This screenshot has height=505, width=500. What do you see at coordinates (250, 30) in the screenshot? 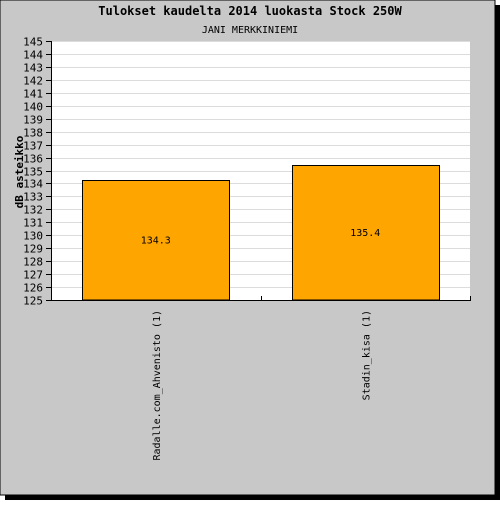
I see `chart-subtitle: JANI MERKKINIEMI` at bounding box center [250, 30].